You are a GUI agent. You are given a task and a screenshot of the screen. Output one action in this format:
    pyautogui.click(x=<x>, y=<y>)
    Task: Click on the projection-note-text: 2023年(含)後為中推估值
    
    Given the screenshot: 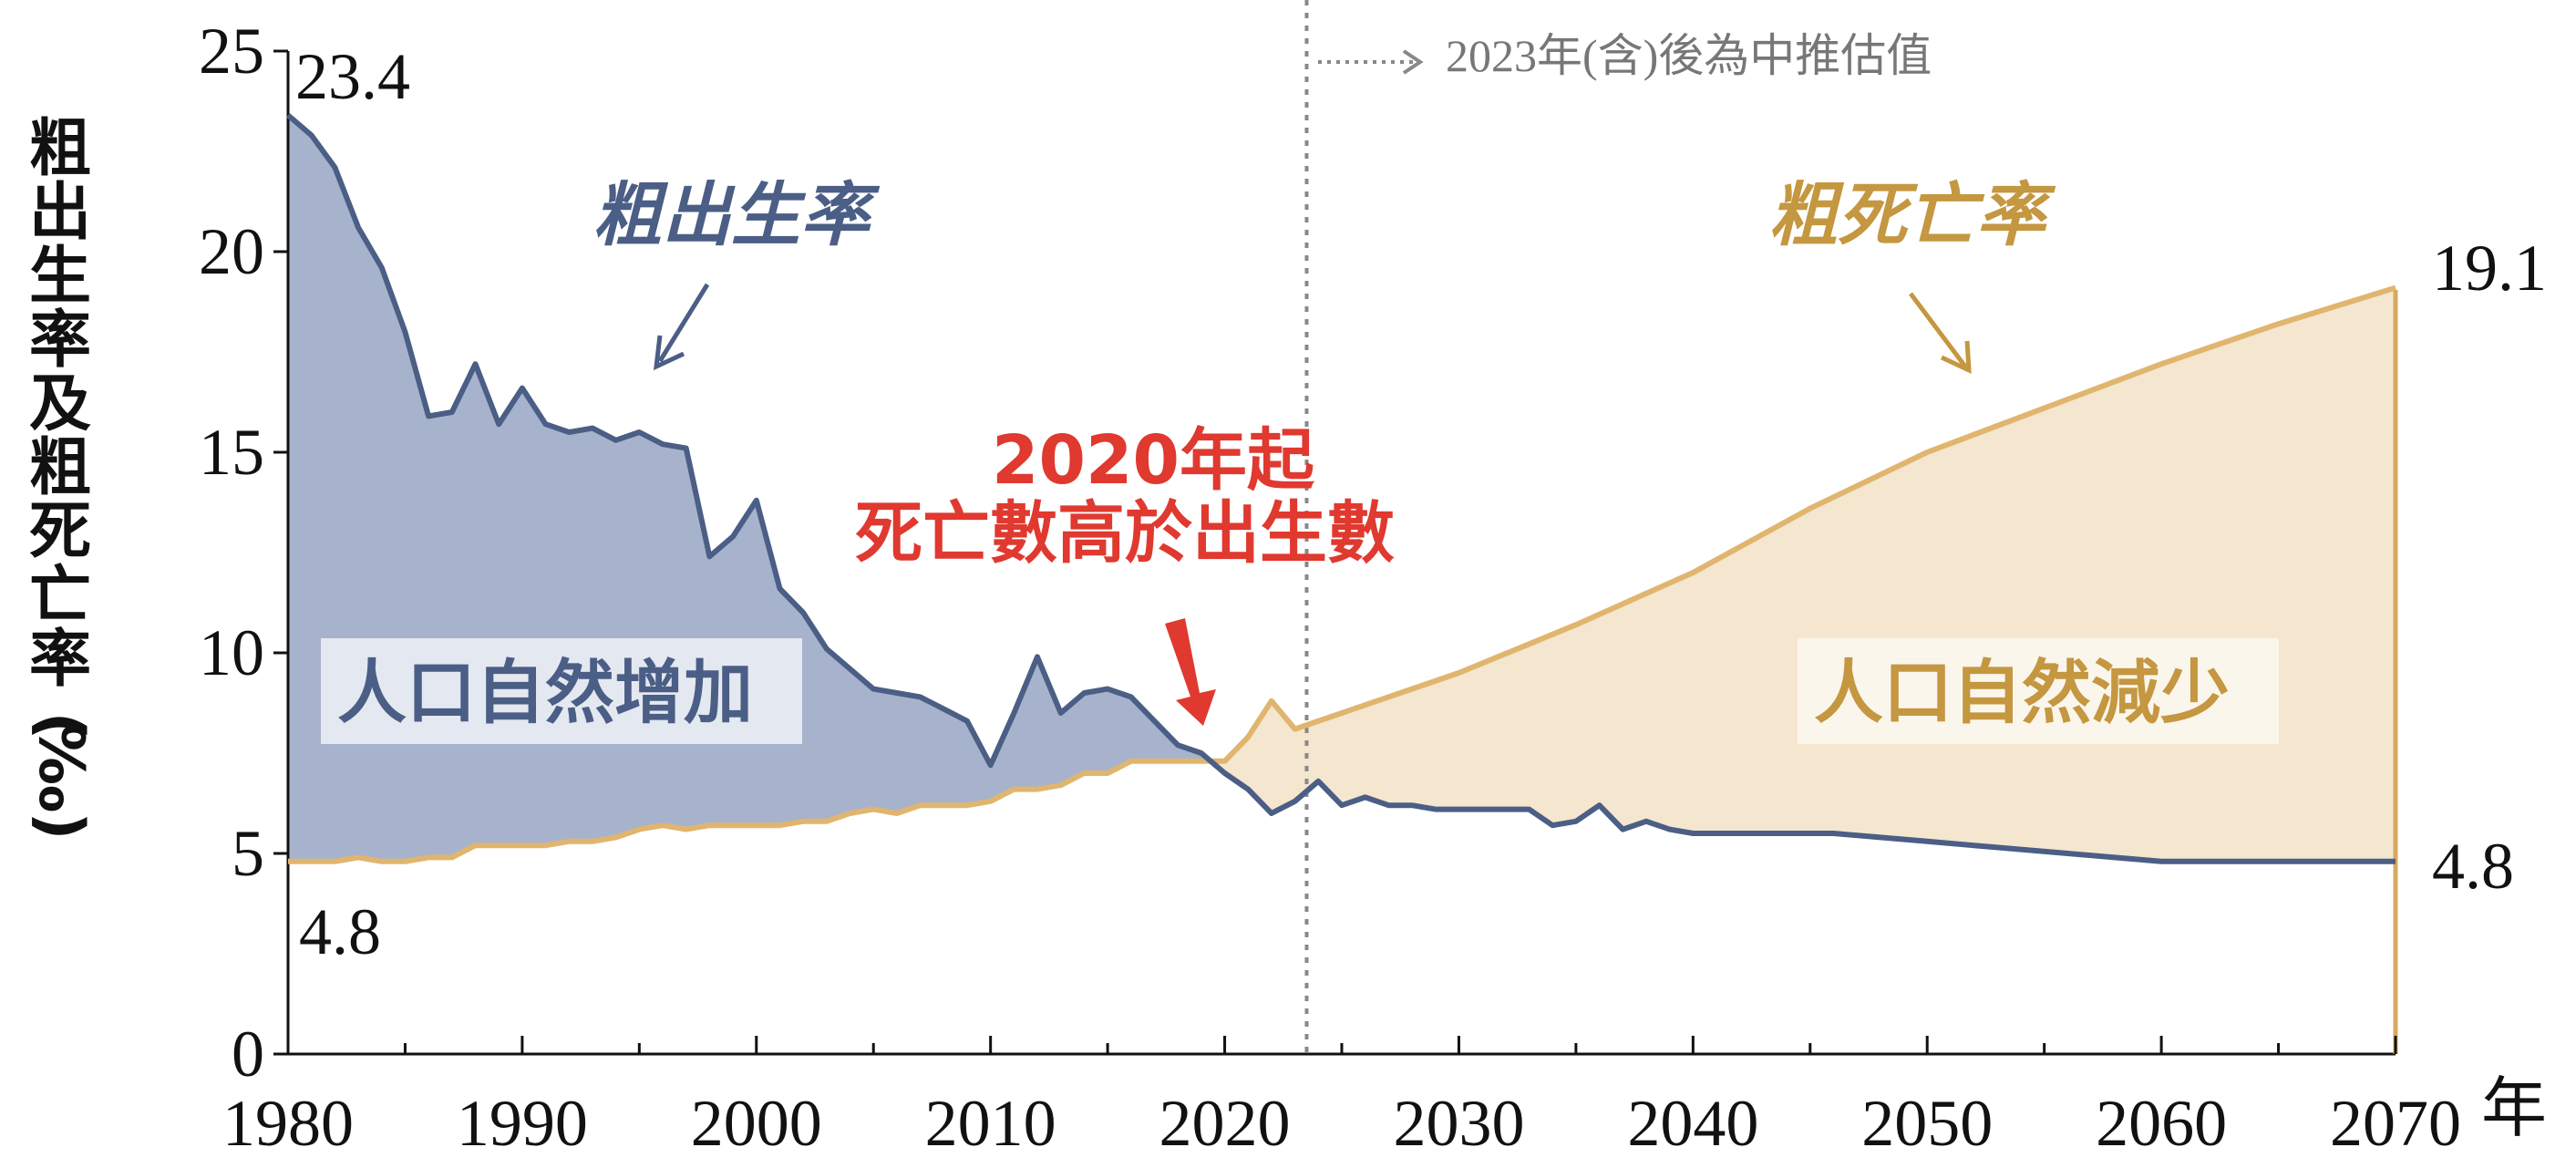 What is the action you would take?
    pyautogui.click(x=1689, y=55)
    